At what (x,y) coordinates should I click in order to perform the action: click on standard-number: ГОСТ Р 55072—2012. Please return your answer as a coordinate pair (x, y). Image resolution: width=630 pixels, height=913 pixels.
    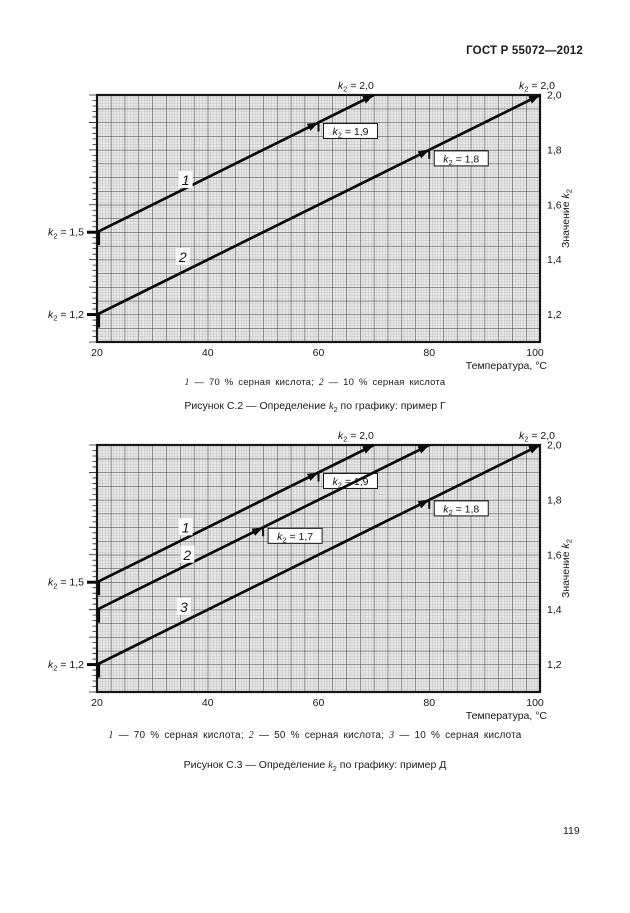
    Looking at the image, I should click on (524, 51).